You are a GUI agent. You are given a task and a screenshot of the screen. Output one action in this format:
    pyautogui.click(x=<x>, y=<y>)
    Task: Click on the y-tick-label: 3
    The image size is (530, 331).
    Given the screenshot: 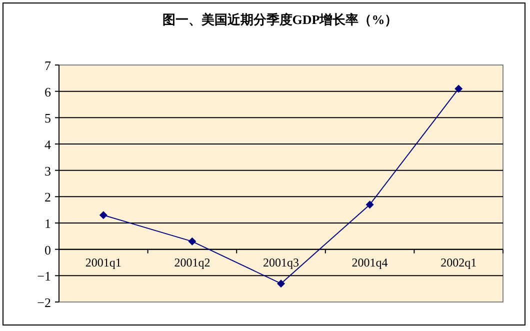 What is the action you would take?
    pyautogui.click(x=47, y=170)
    